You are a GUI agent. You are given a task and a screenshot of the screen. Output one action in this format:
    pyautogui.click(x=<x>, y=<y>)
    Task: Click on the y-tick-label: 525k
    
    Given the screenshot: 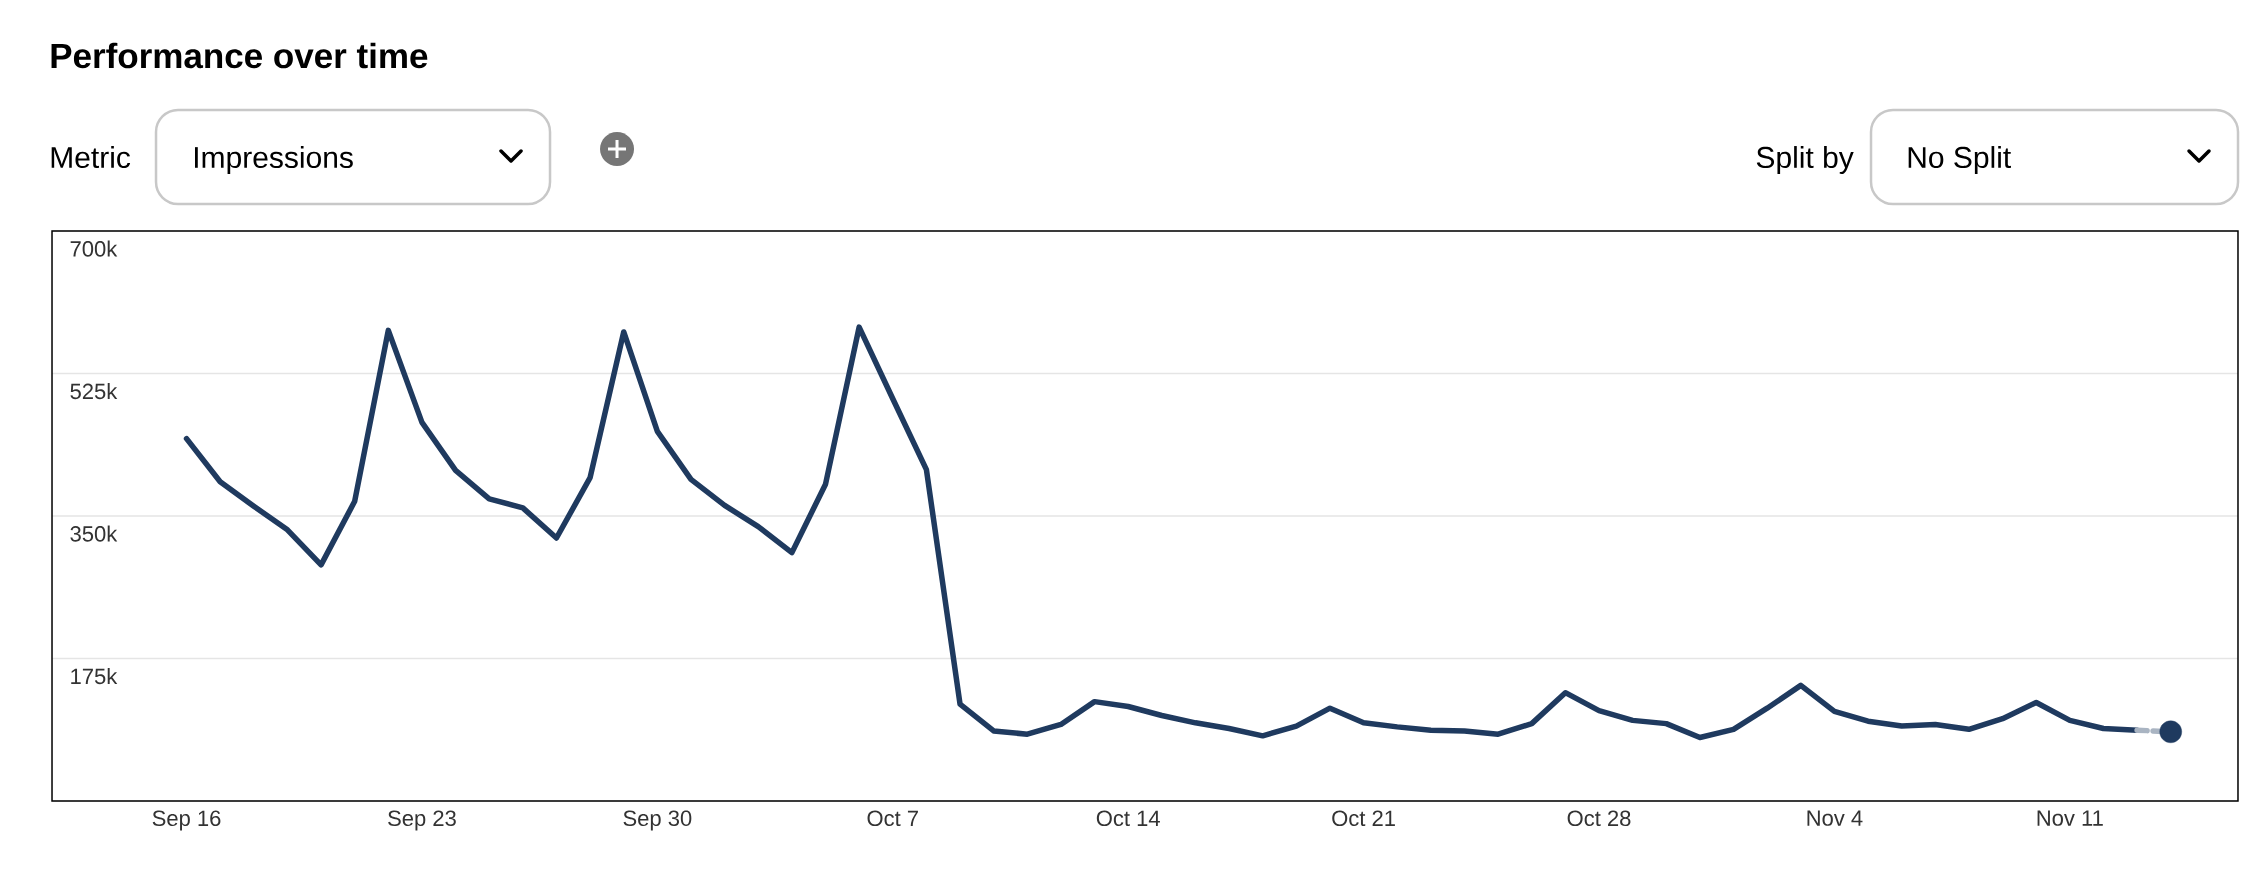 What is the action you would take?
    pyautogui.click(x=94, y=391)
    